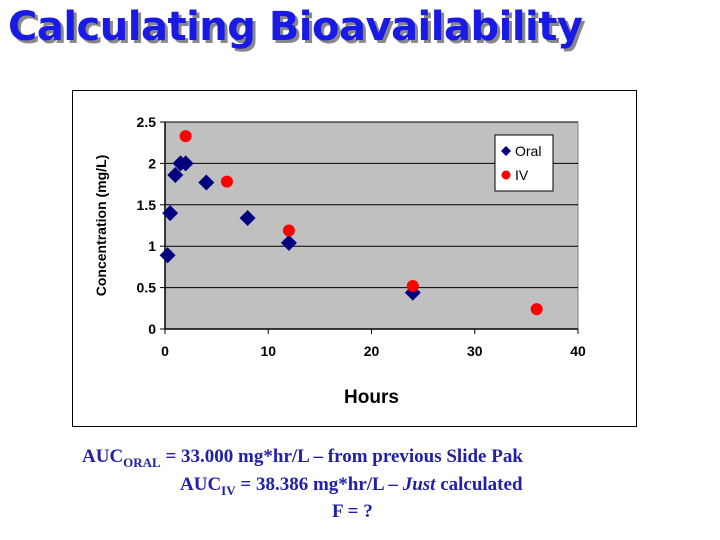 The width and height of the screenshot is (720, 540). Describe the element at coordinates (578, 351) in the screenshot. I see `x-tick-label: 40` at that location.